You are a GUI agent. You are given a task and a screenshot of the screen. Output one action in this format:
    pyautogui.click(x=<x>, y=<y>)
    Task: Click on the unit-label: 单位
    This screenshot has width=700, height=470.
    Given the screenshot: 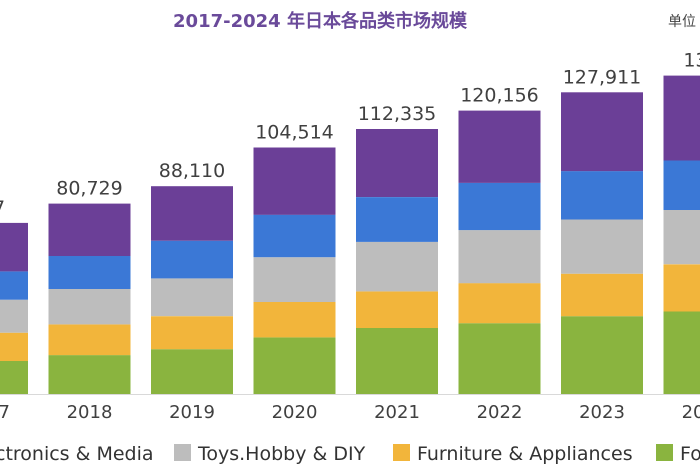 What is the action you would take?
    pyautogui.click(x=682, y=22)
    